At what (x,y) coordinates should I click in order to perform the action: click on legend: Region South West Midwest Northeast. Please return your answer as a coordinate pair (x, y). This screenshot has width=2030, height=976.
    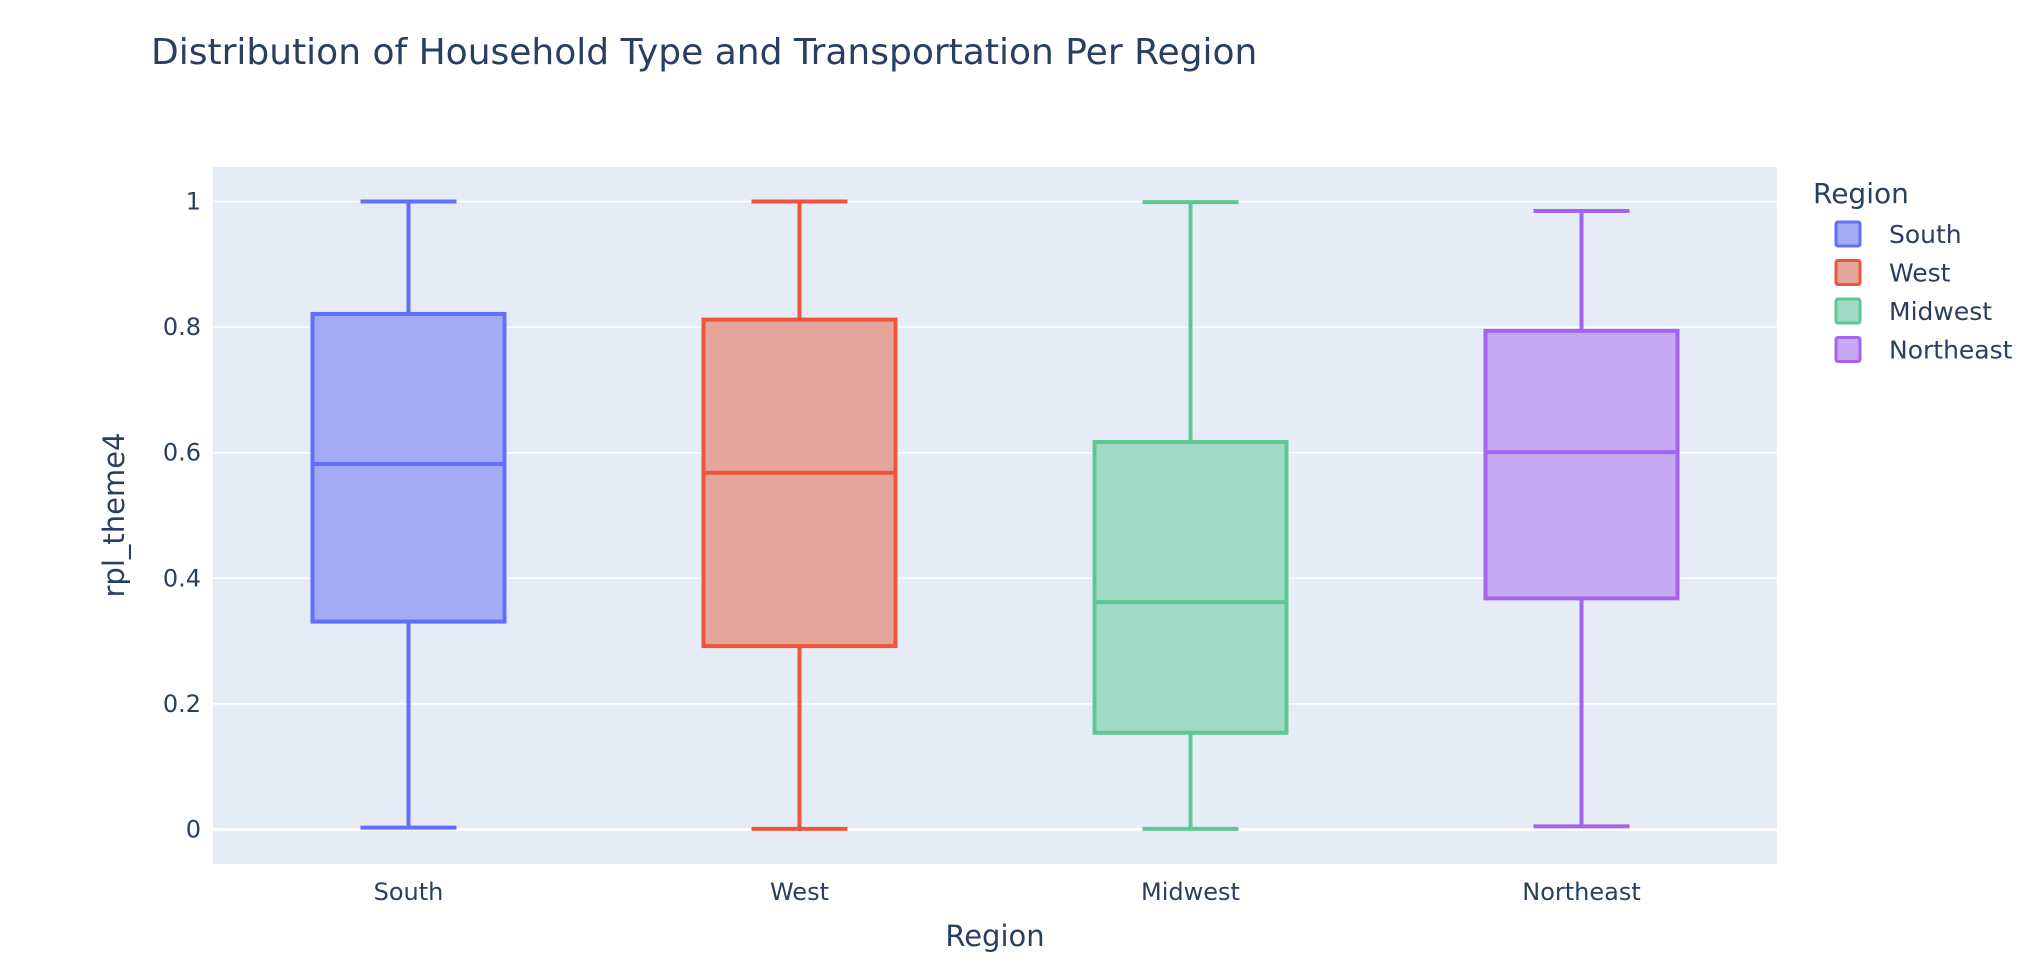
    Looking at the image, I should click on (1913, 271).